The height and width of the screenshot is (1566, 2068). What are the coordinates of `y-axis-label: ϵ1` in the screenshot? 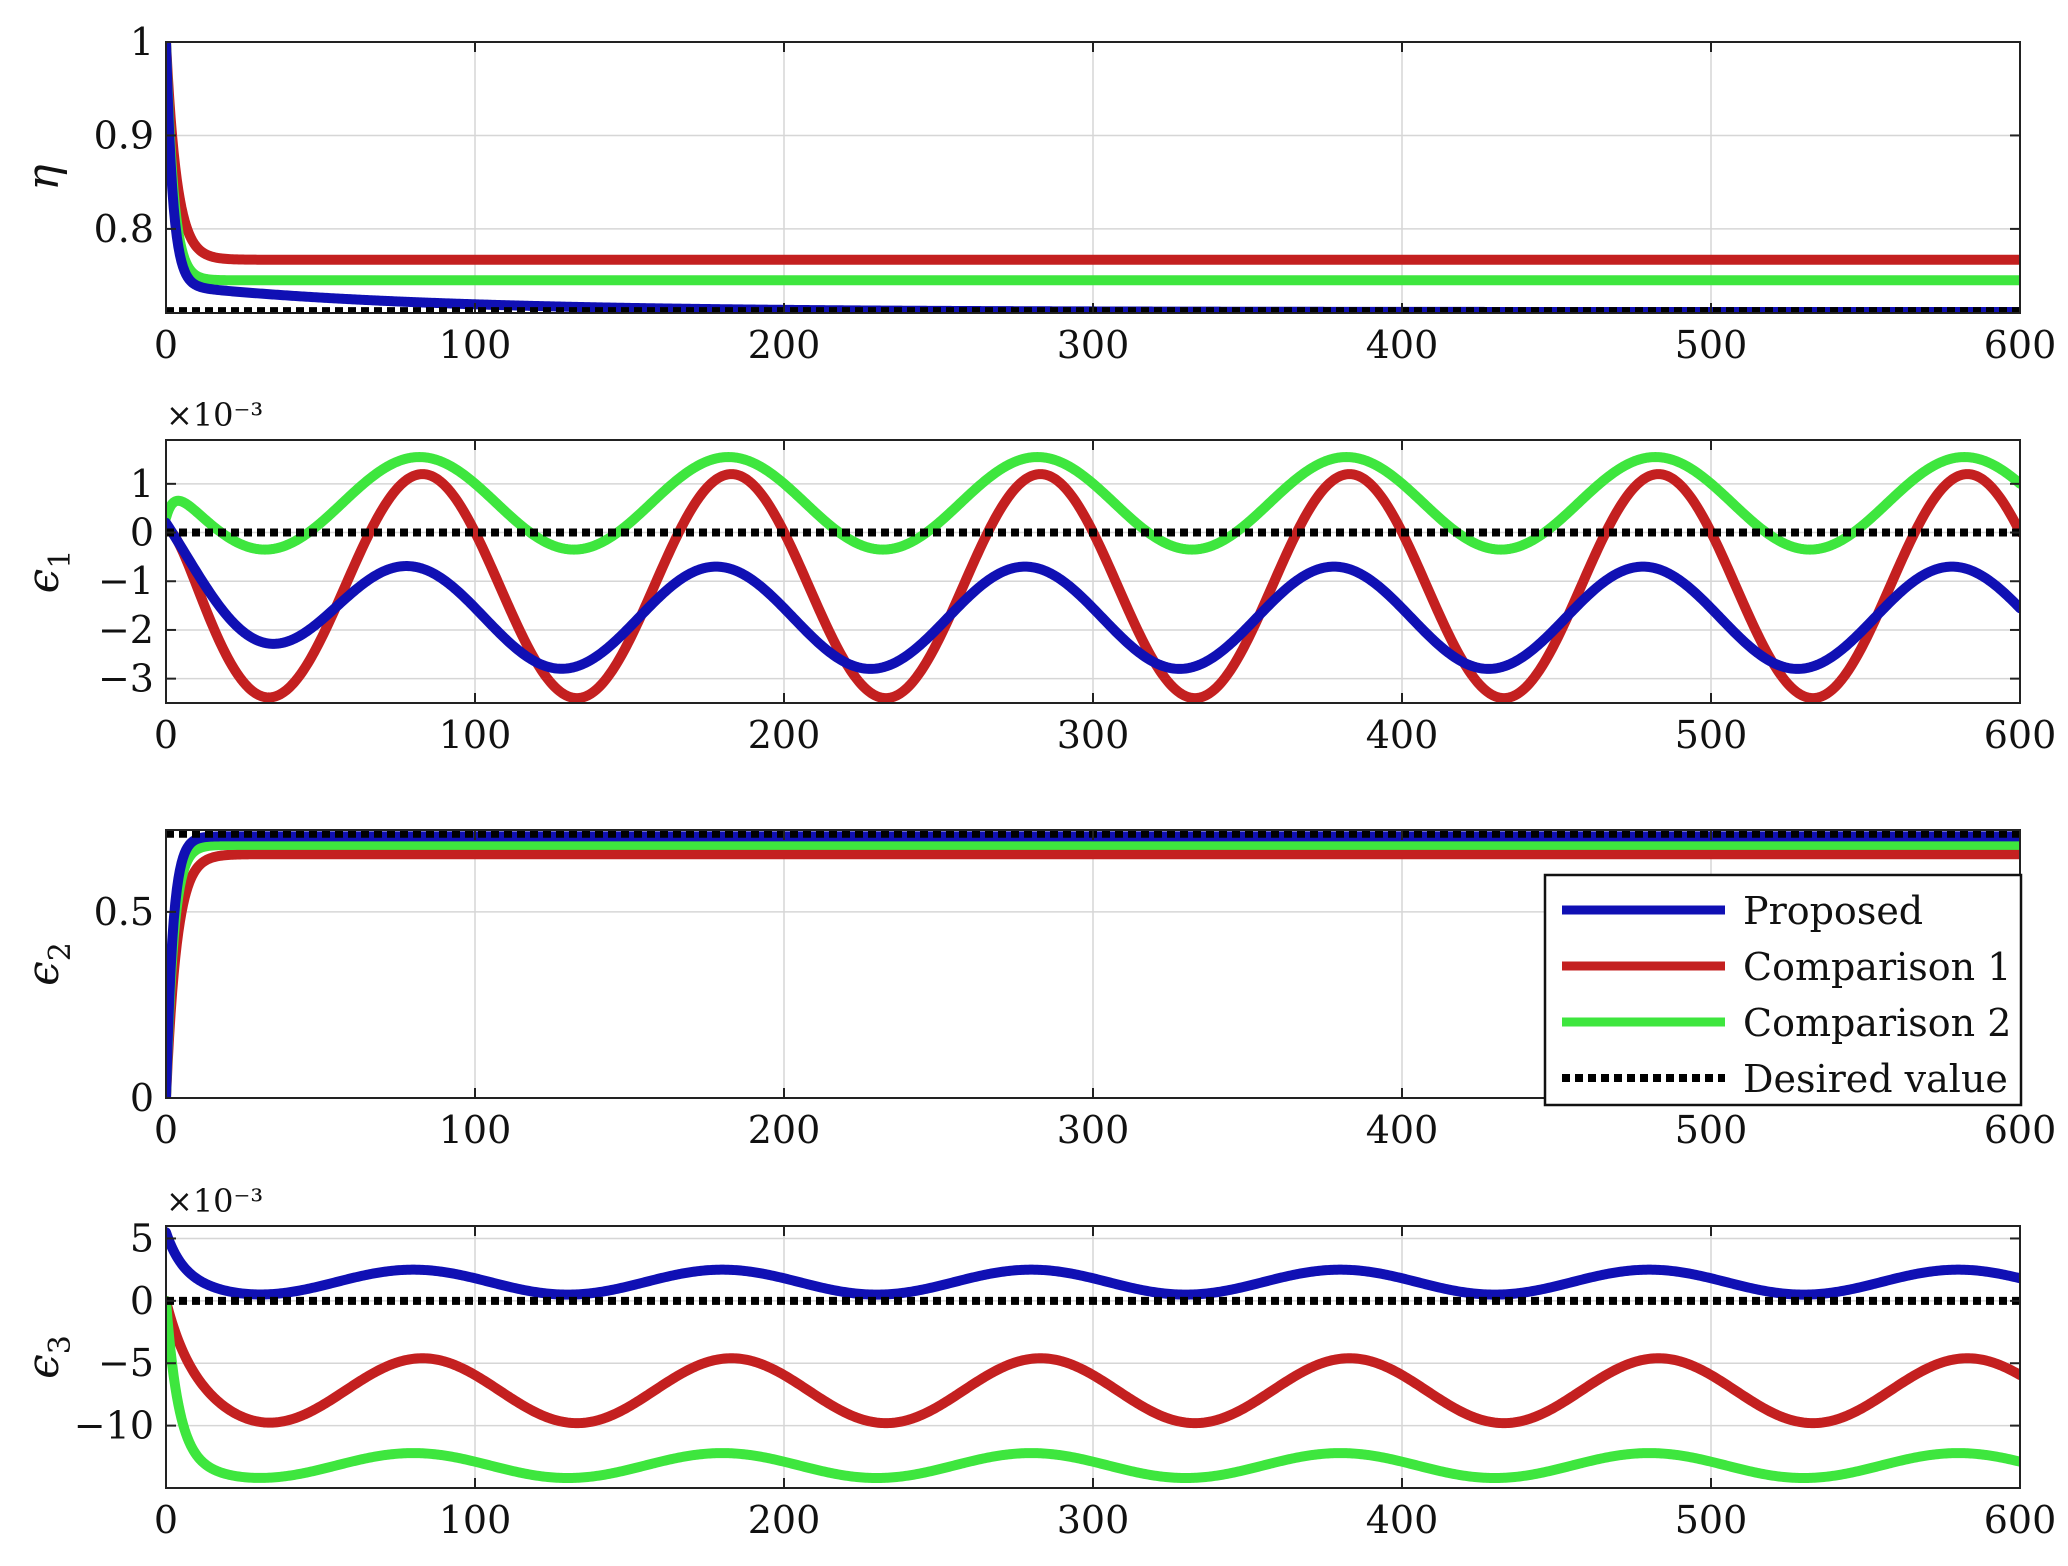 It's located at (48, 572).